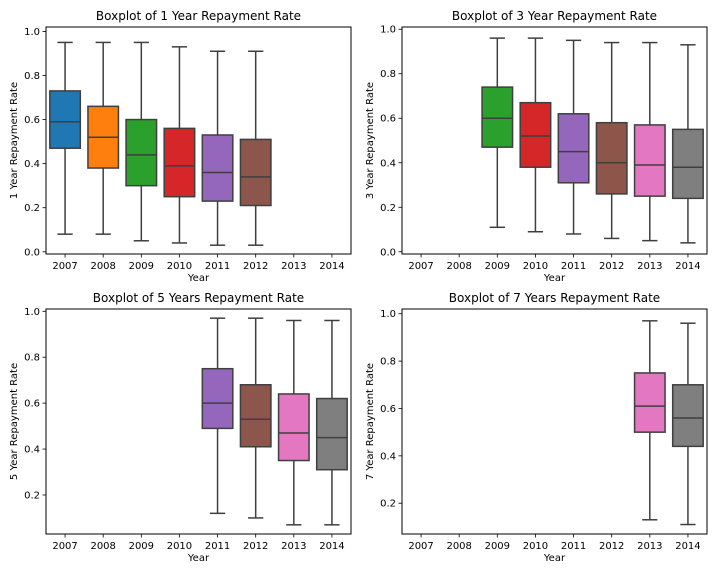 The width and height of the screenshot is (720, 580). Describe the element at coordinates (370, 140) in the screenshot. I see `y-axis-label: 3 Year Repayment Rate` at that location.